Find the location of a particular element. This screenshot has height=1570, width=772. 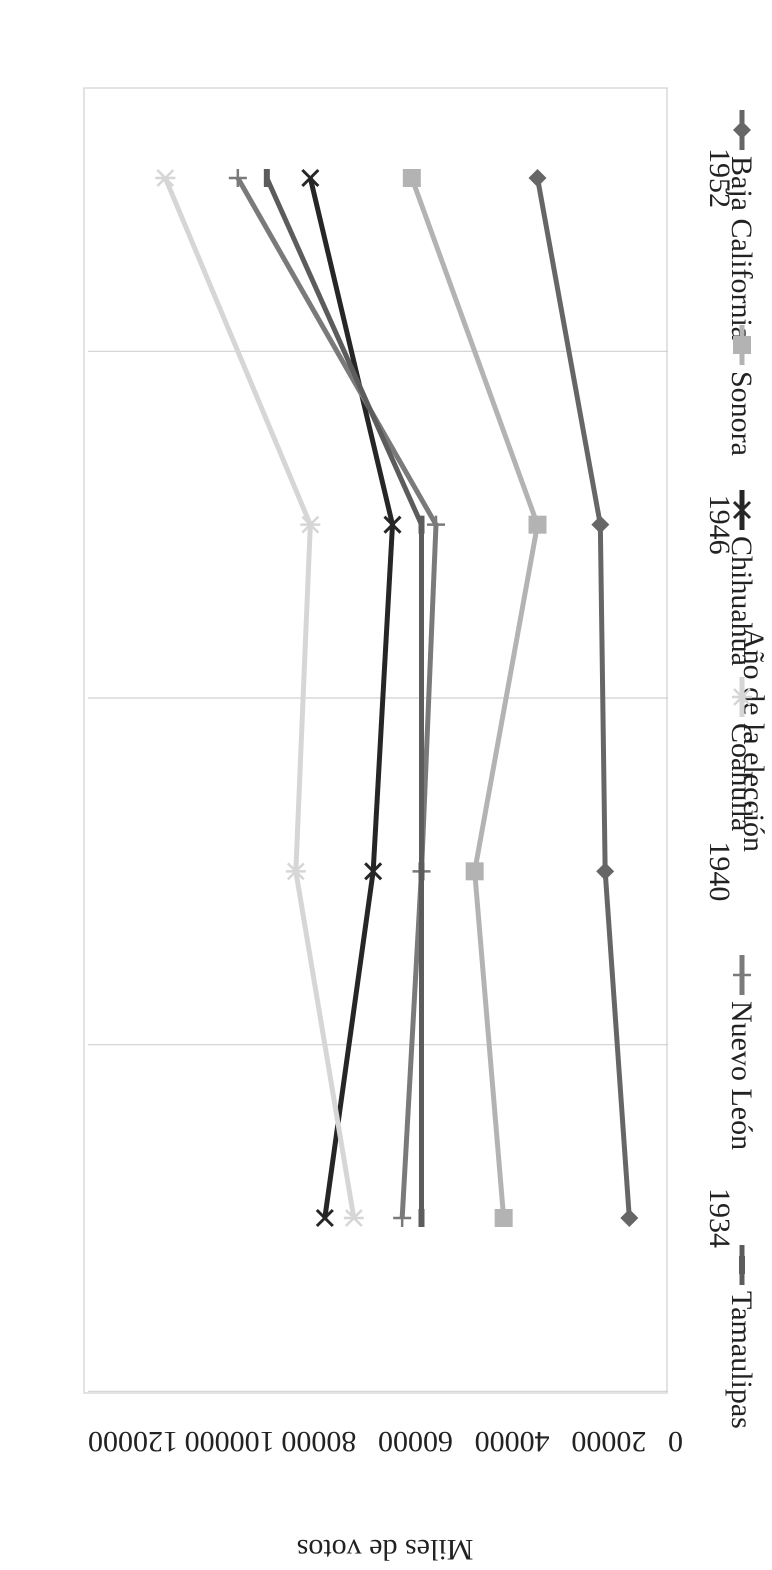

y-axis-title: Miles de votos is located at coordinates (385, 1549).